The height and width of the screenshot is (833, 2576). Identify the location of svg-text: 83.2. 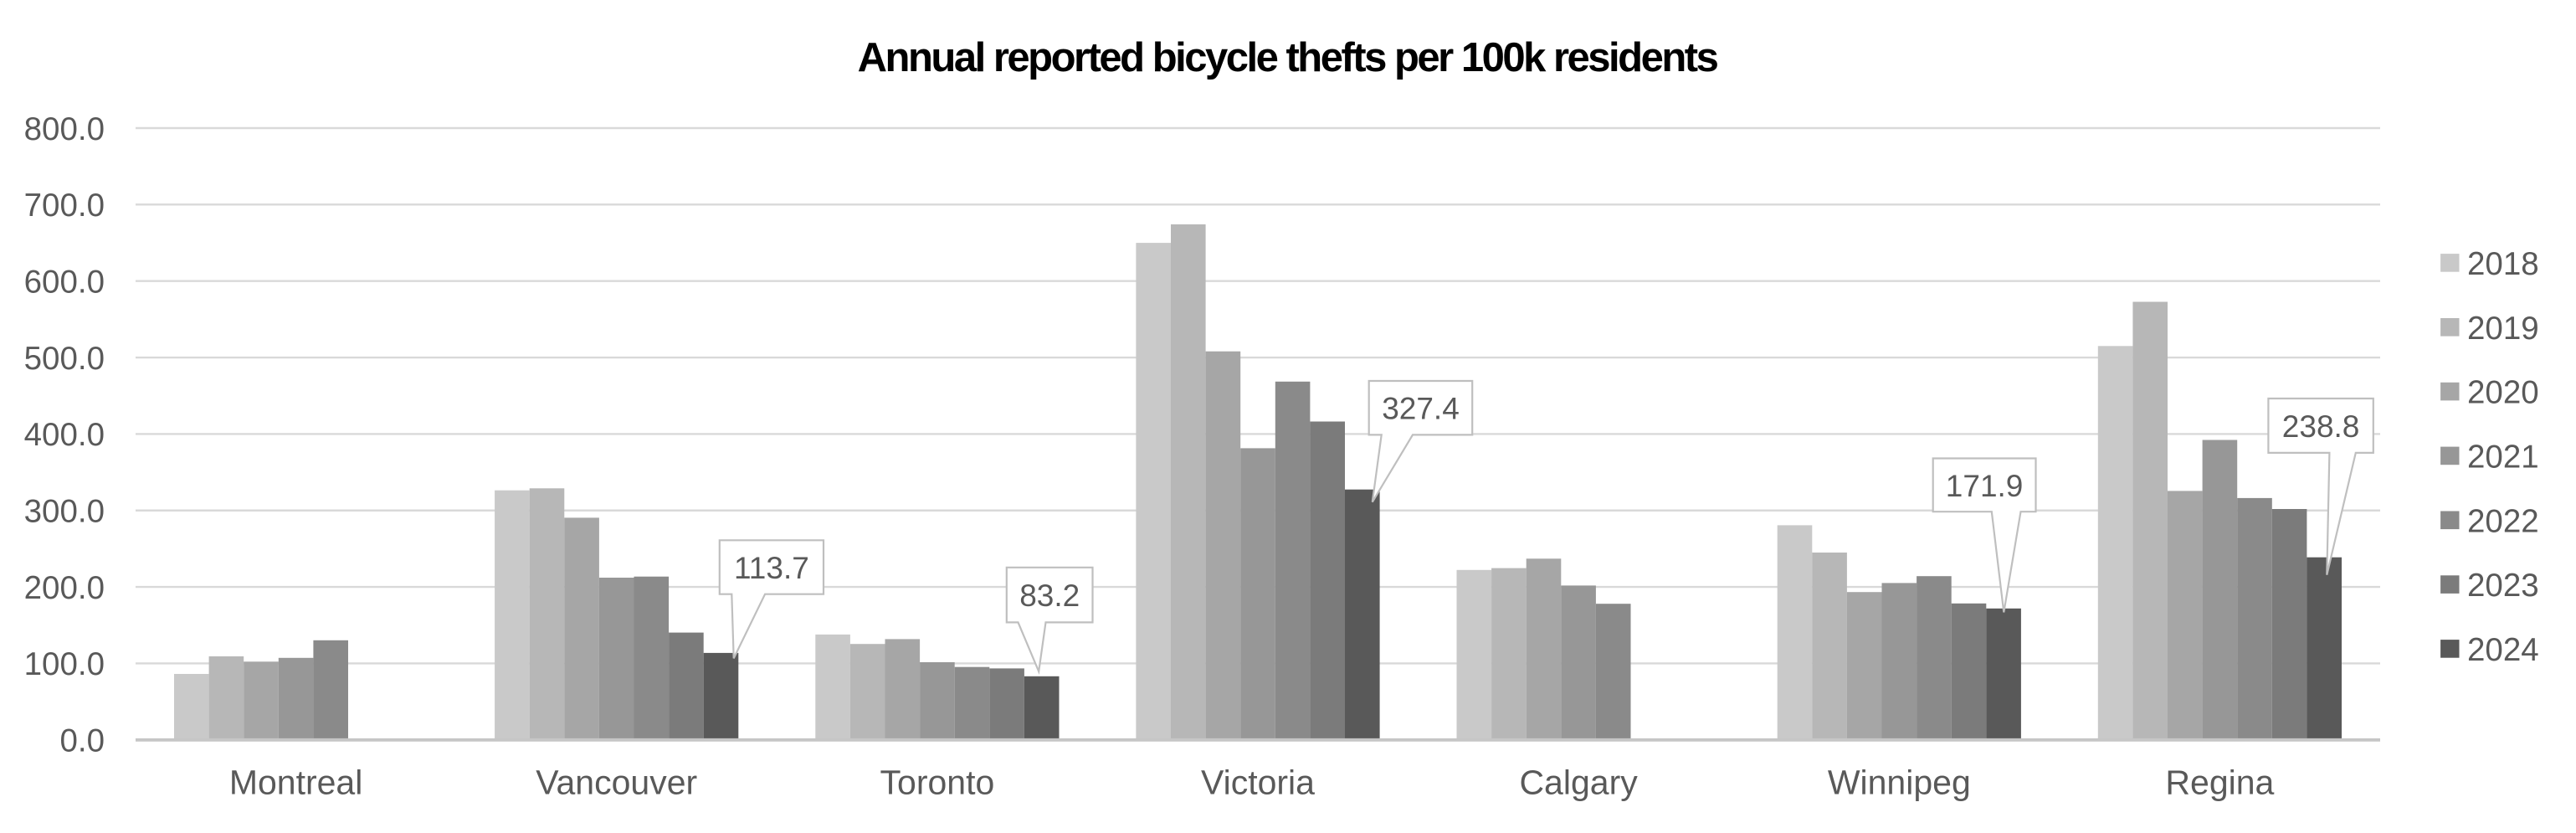
(1049, 595).